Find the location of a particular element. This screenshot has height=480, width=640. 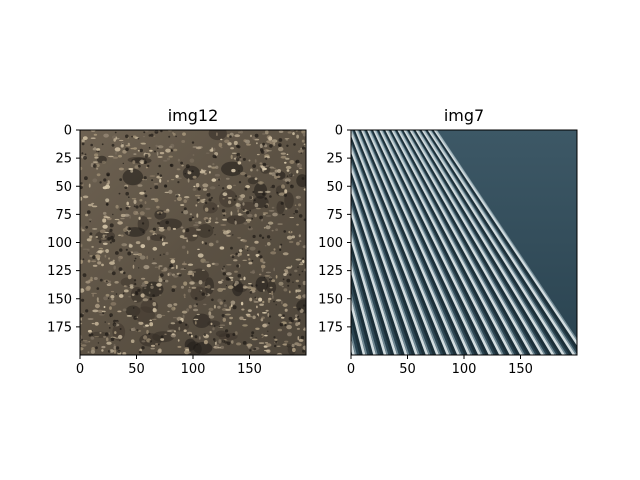

subplot-title: img7 is located at coordinates (464, 115).